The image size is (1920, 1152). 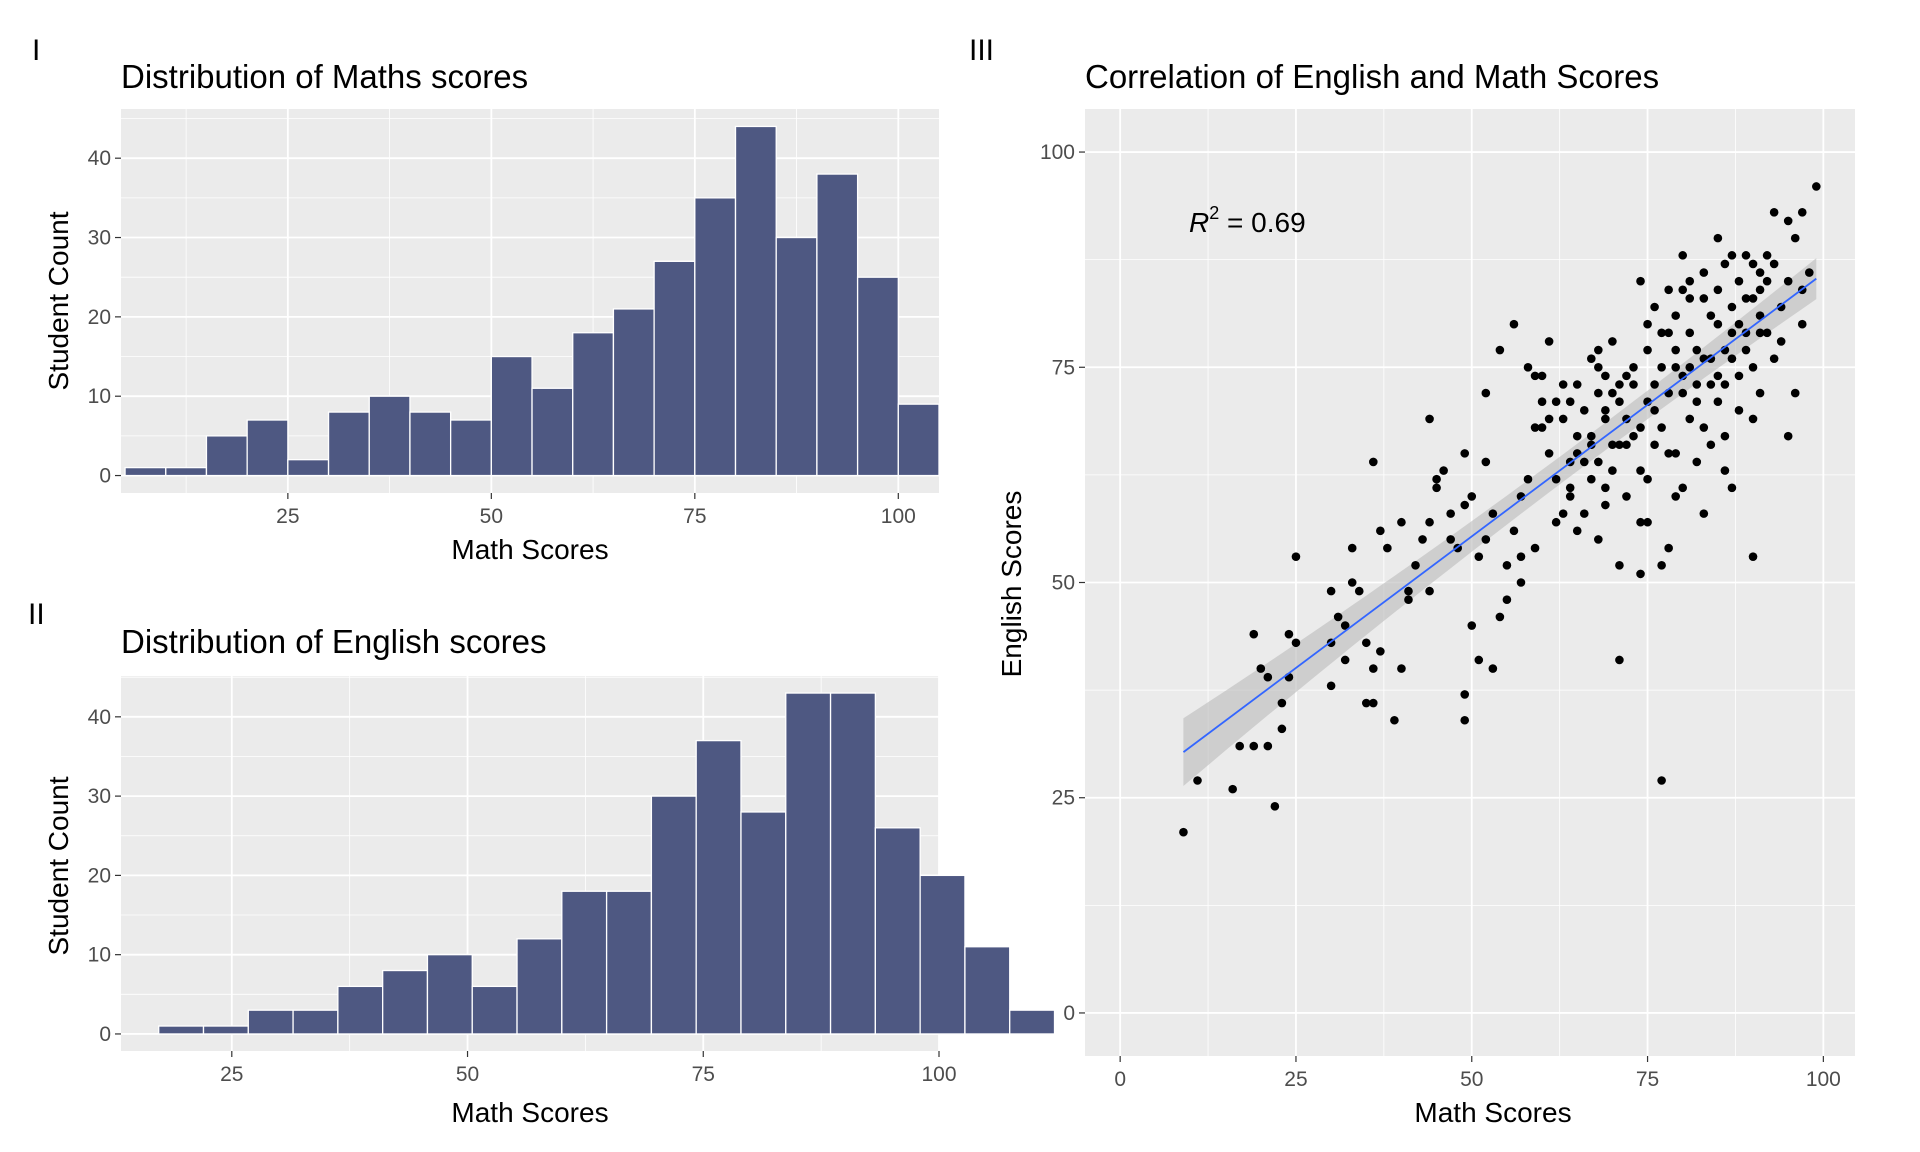 What do you see at coordinates (99, 717) in the screenshot?
I see `y-tick-label: 40` at bounding box center [99, 717].